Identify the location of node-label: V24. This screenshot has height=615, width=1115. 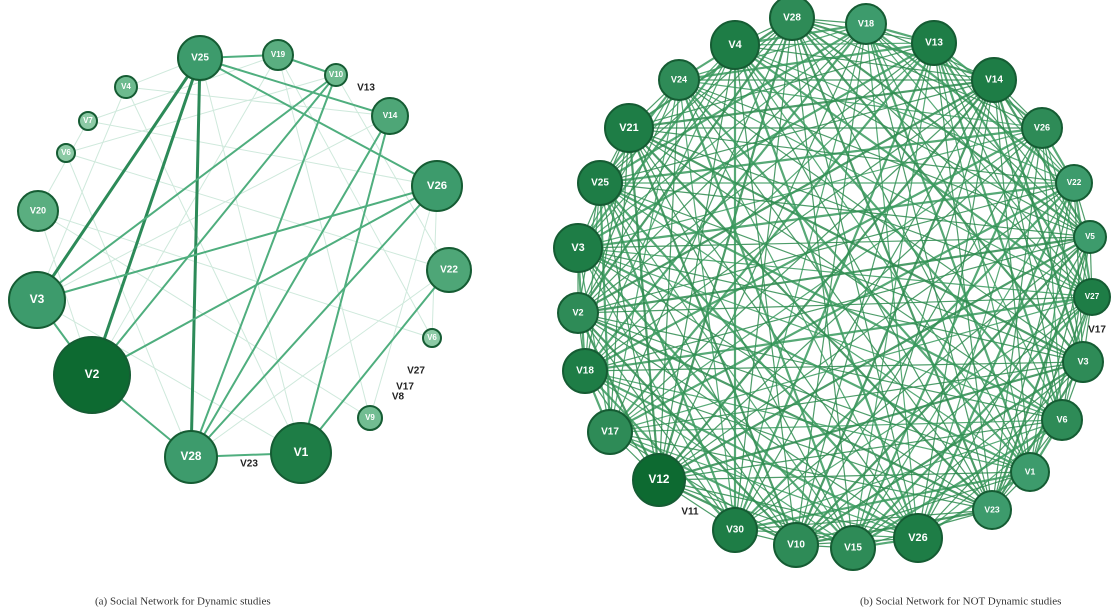
(679, 79).